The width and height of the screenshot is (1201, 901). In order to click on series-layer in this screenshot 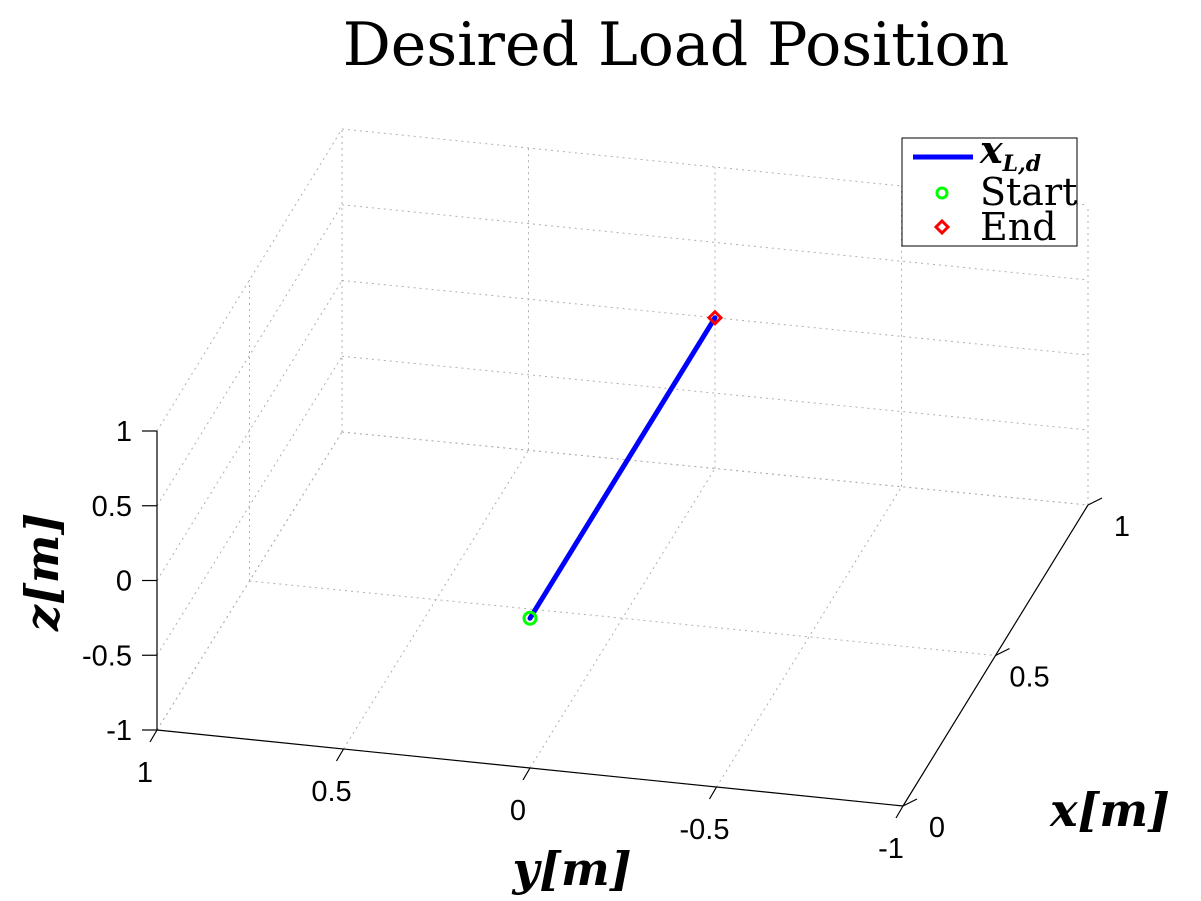, I will do `click(623, 467)`.